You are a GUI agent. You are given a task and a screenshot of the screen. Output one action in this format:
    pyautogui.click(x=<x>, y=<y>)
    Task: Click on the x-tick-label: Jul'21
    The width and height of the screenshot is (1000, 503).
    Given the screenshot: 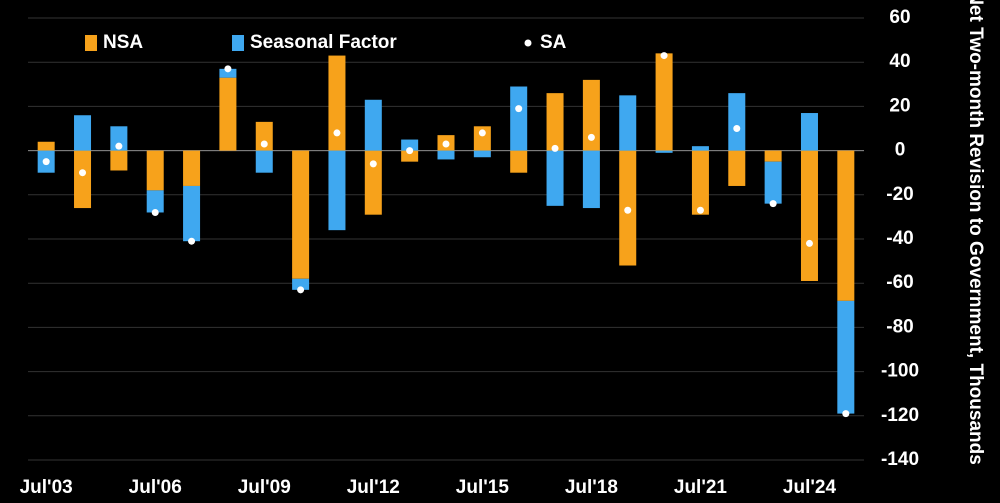 What is the action you would take?
    pyautogui.click(x=701, y=487)
    